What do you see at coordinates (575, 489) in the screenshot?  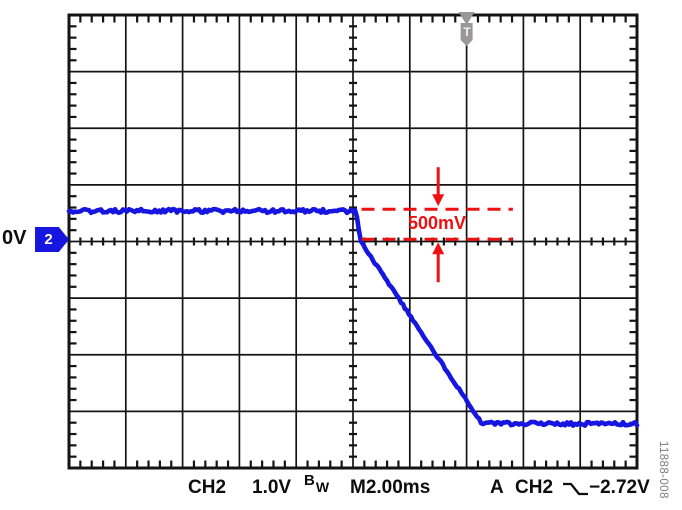 I see `falling-edge-icon` at bounding box center [575, 489].